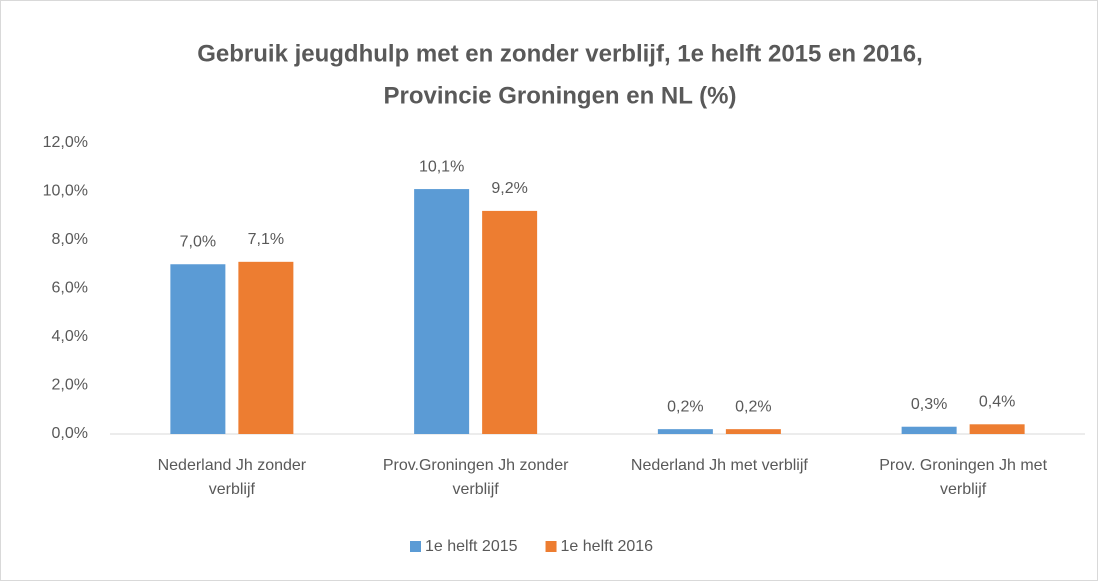  What do you see at coordinates (607, 546) in the screenshot?
I see `legend-label: 1e helft 2016` at bounding box center [607, 546].